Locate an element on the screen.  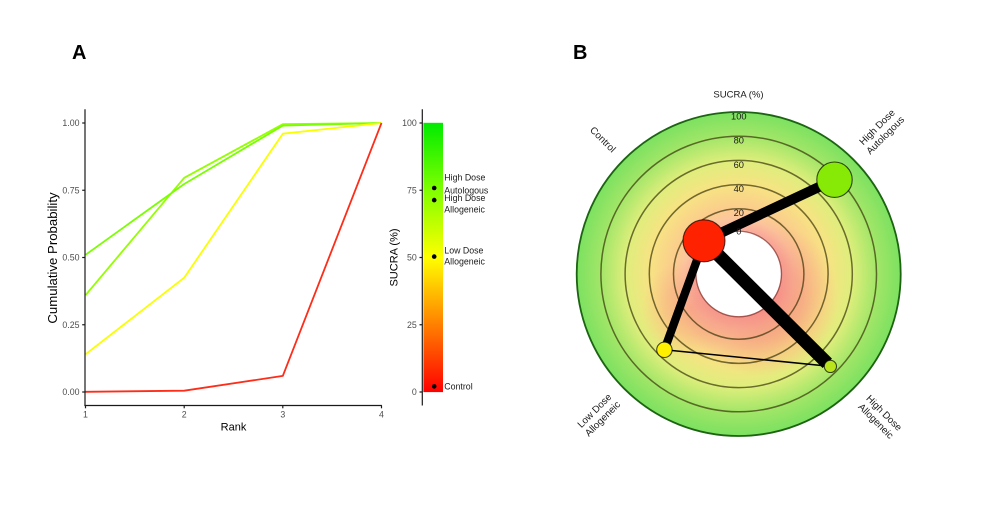
svg-text: 1.00 is located at coordinates (70, 123).